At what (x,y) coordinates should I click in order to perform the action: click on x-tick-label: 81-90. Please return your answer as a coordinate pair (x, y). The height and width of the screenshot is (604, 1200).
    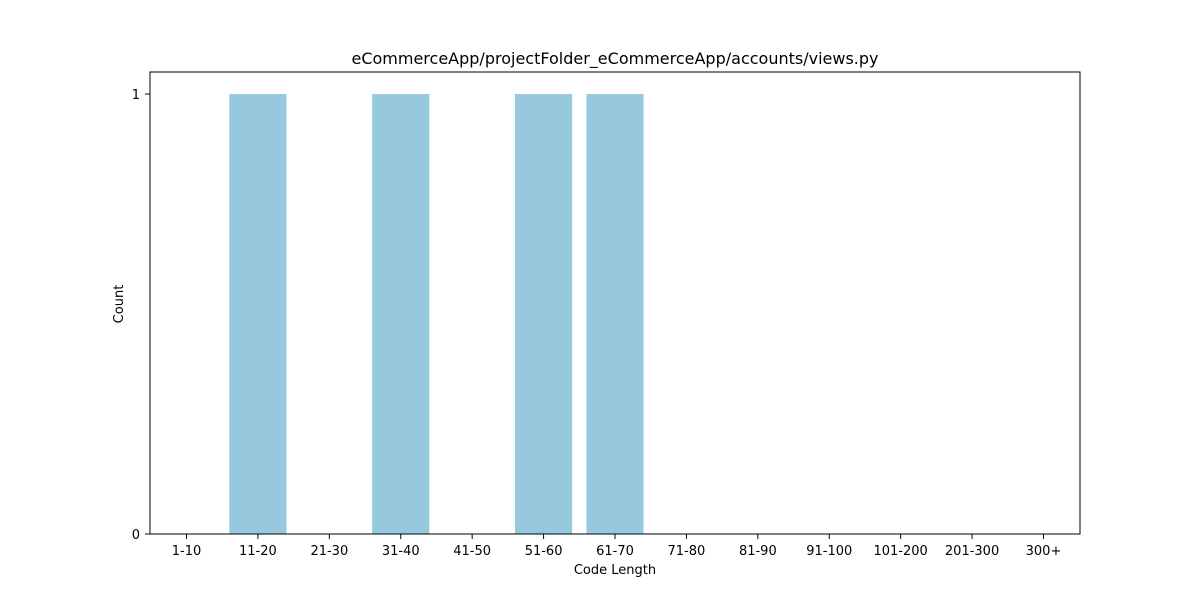
    Looking at the image, I should click on (758, 551).